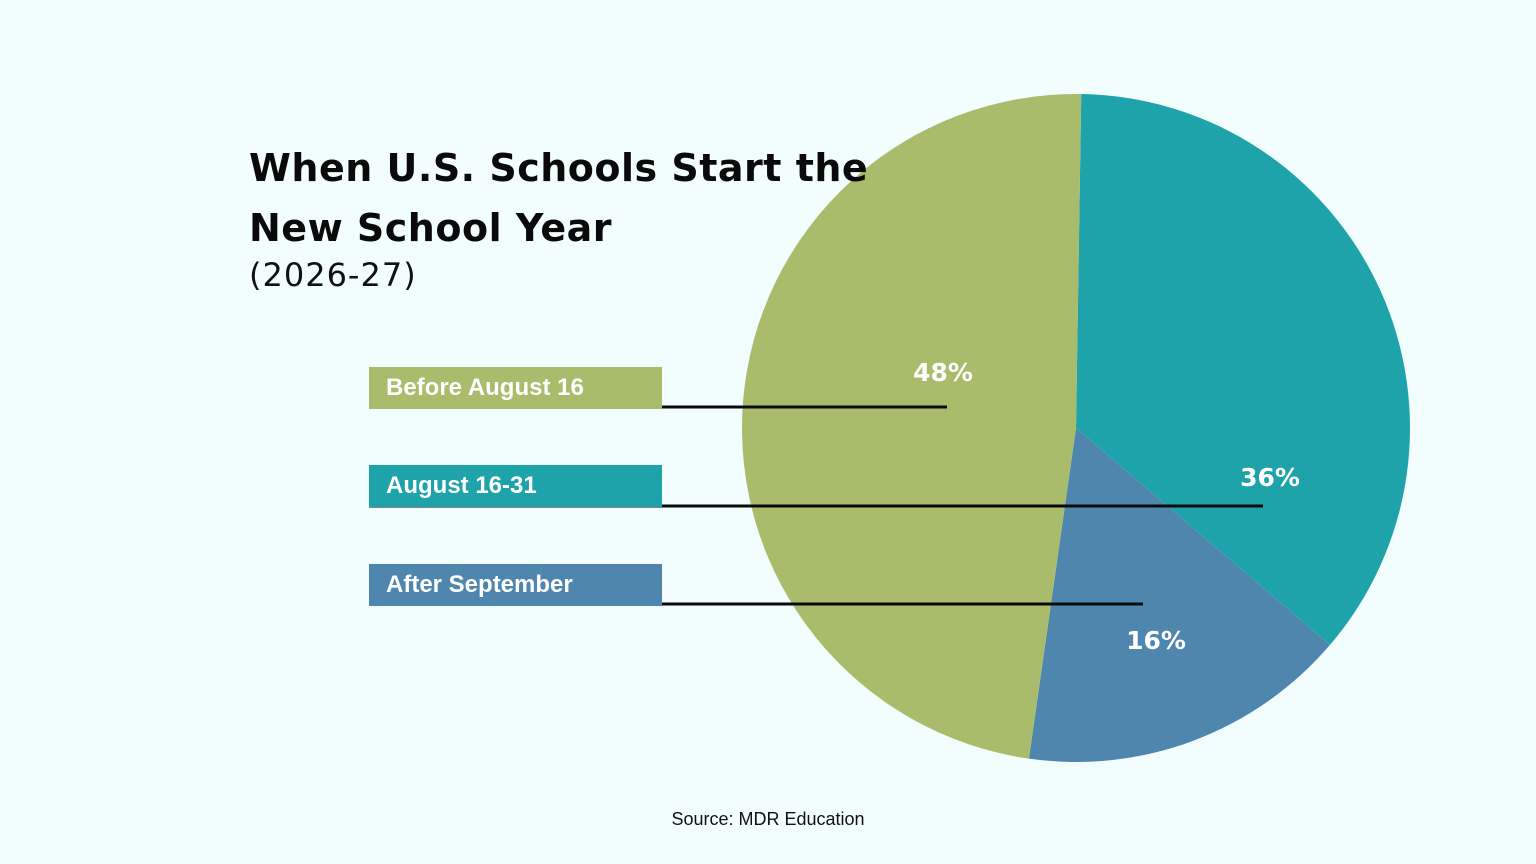 The height and width of the screenshot is (864, 1536). I want to click on data-label-0: 48%, so click(943, 372).